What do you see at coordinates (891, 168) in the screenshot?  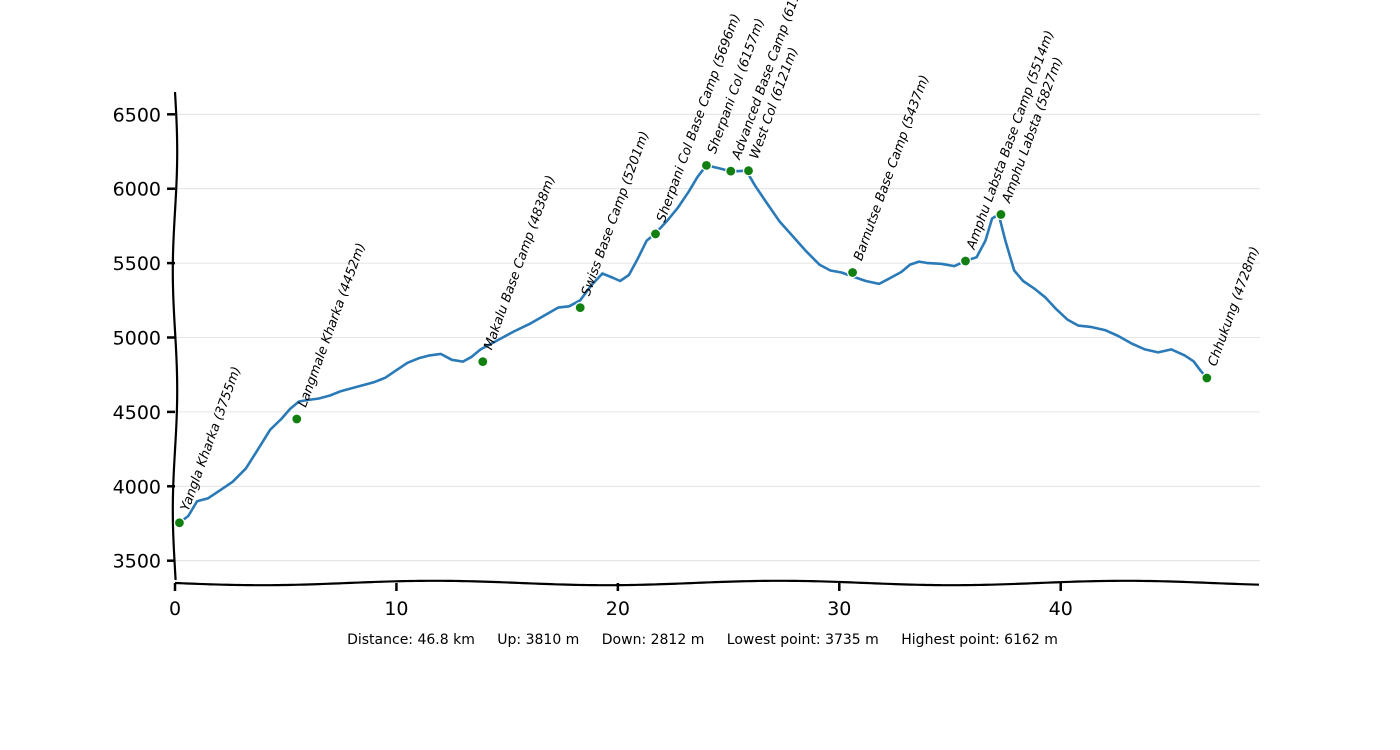 I see `waypoint-label-8: Barnutse Base Camp (5437m)` at bounding box center [891, 168].